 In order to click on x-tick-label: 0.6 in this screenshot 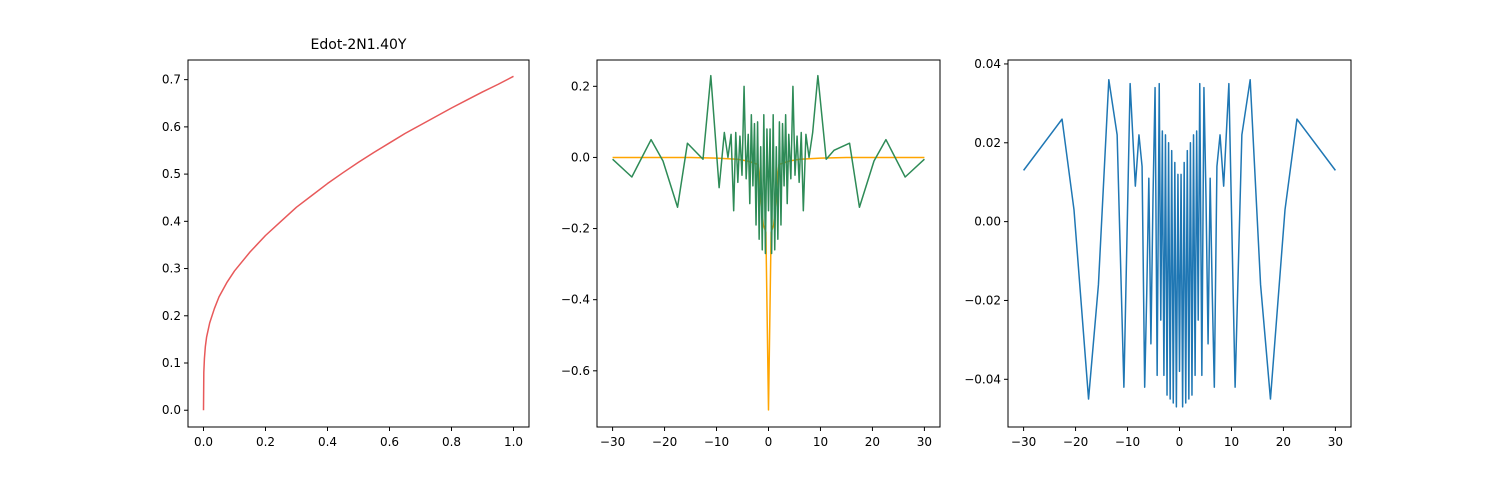, I will do `click(389, 442)`.